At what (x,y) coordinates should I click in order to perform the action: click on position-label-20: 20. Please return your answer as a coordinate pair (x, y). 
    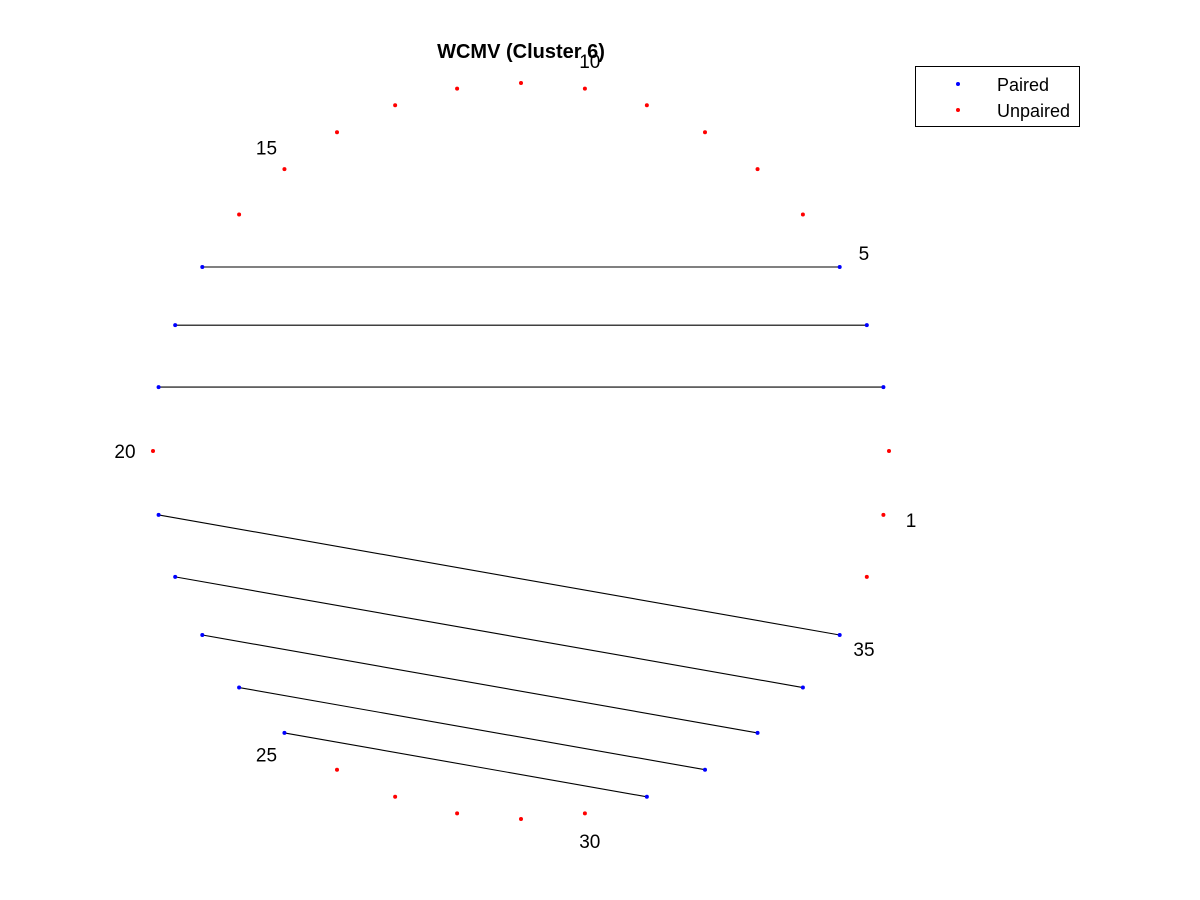
    Looking at the image, I should click on (124, 452).